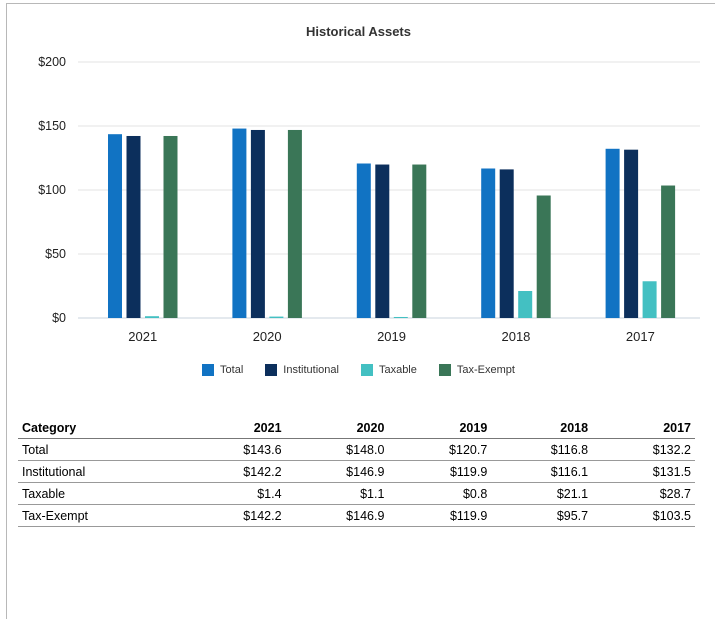  Describe the element at coordinates (542, 471) in the screenshot. I see `table-cell: $116.1` at that location.